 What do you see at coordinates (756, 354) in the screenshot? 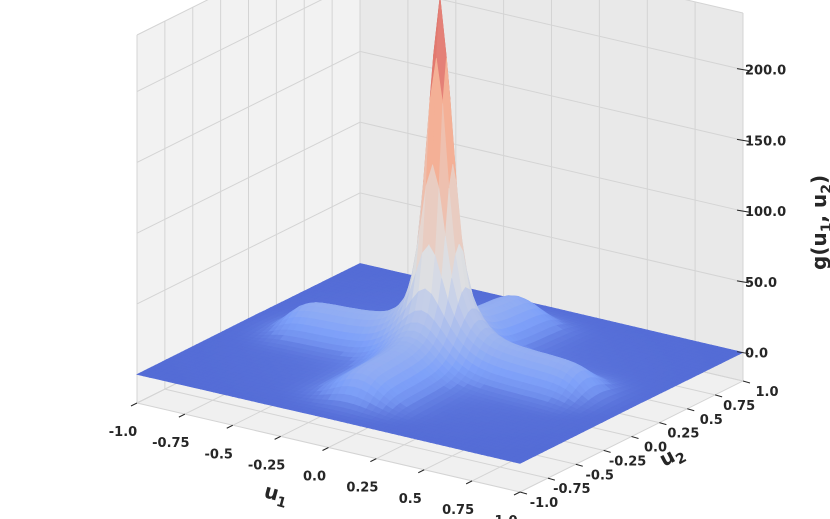
I see `z-tick-label: 0.0` at bounding box center [756, 354].